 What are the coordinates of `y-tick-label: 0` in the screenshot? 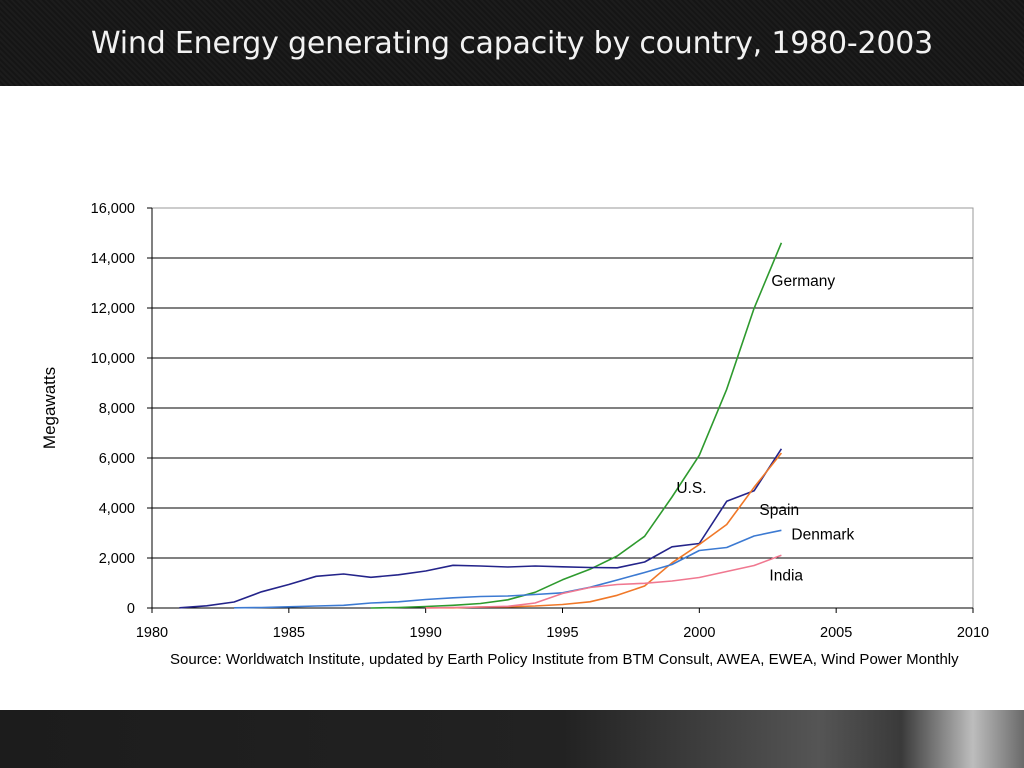 It's located at (131, 609).